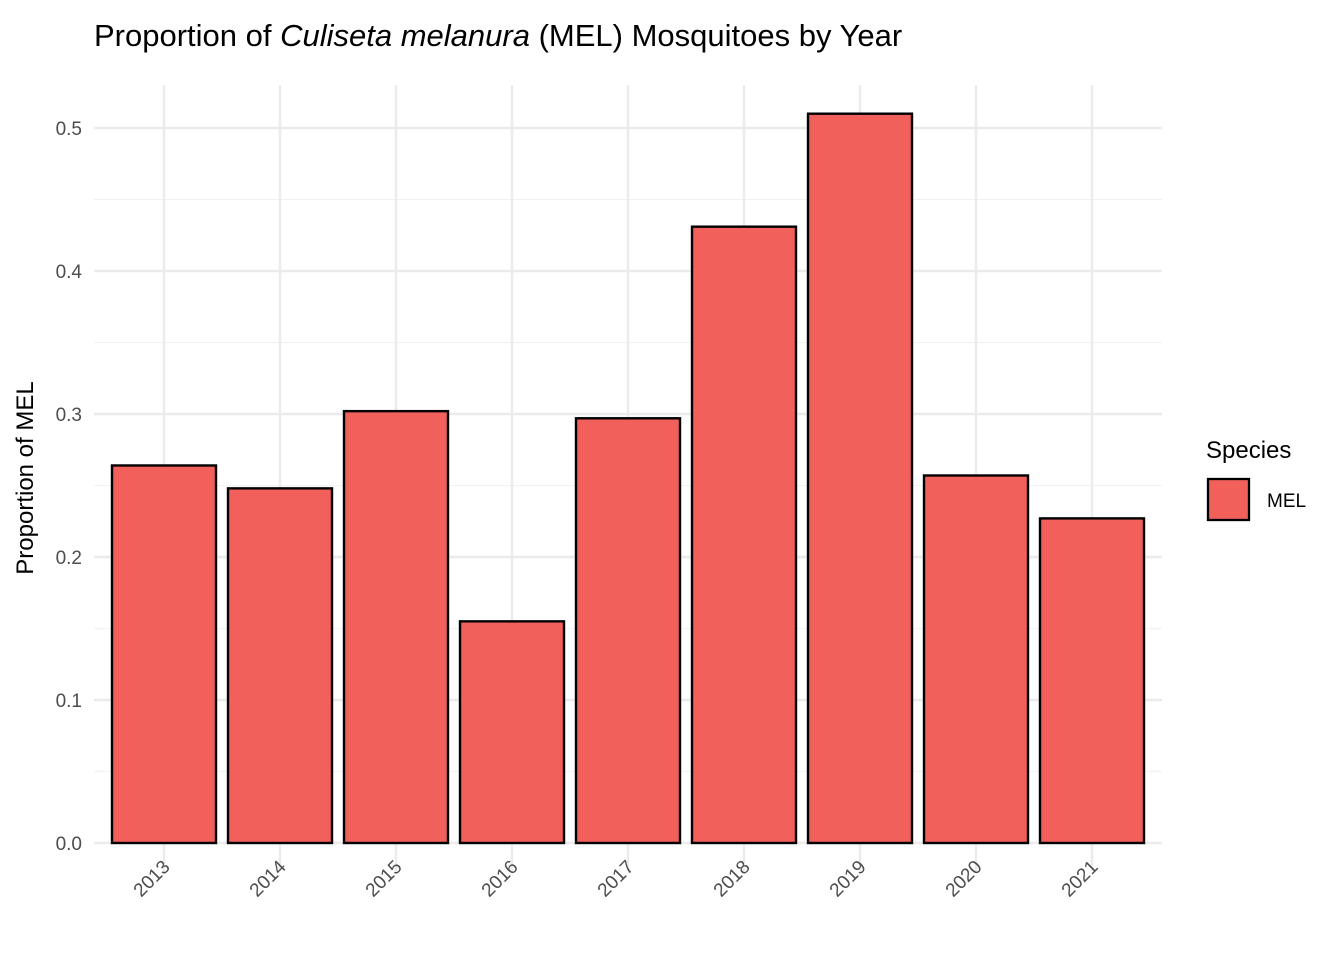 The image size is (1344, 960). Describe the element at coordinates (964, 879) in the screenshot. I see `x-tick-label-2020: 2020` at that location.